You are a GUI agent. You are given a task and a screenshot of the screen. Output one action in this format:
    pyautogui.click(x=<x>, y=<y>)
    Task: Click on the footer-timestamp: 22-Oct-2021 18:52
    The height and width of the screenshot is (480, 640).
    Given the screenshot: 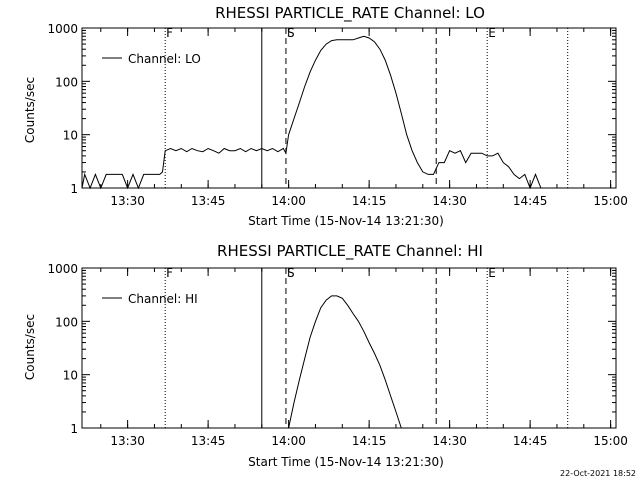 What is the action you would take?
    pyautogui.click(x=598, y=473)
    